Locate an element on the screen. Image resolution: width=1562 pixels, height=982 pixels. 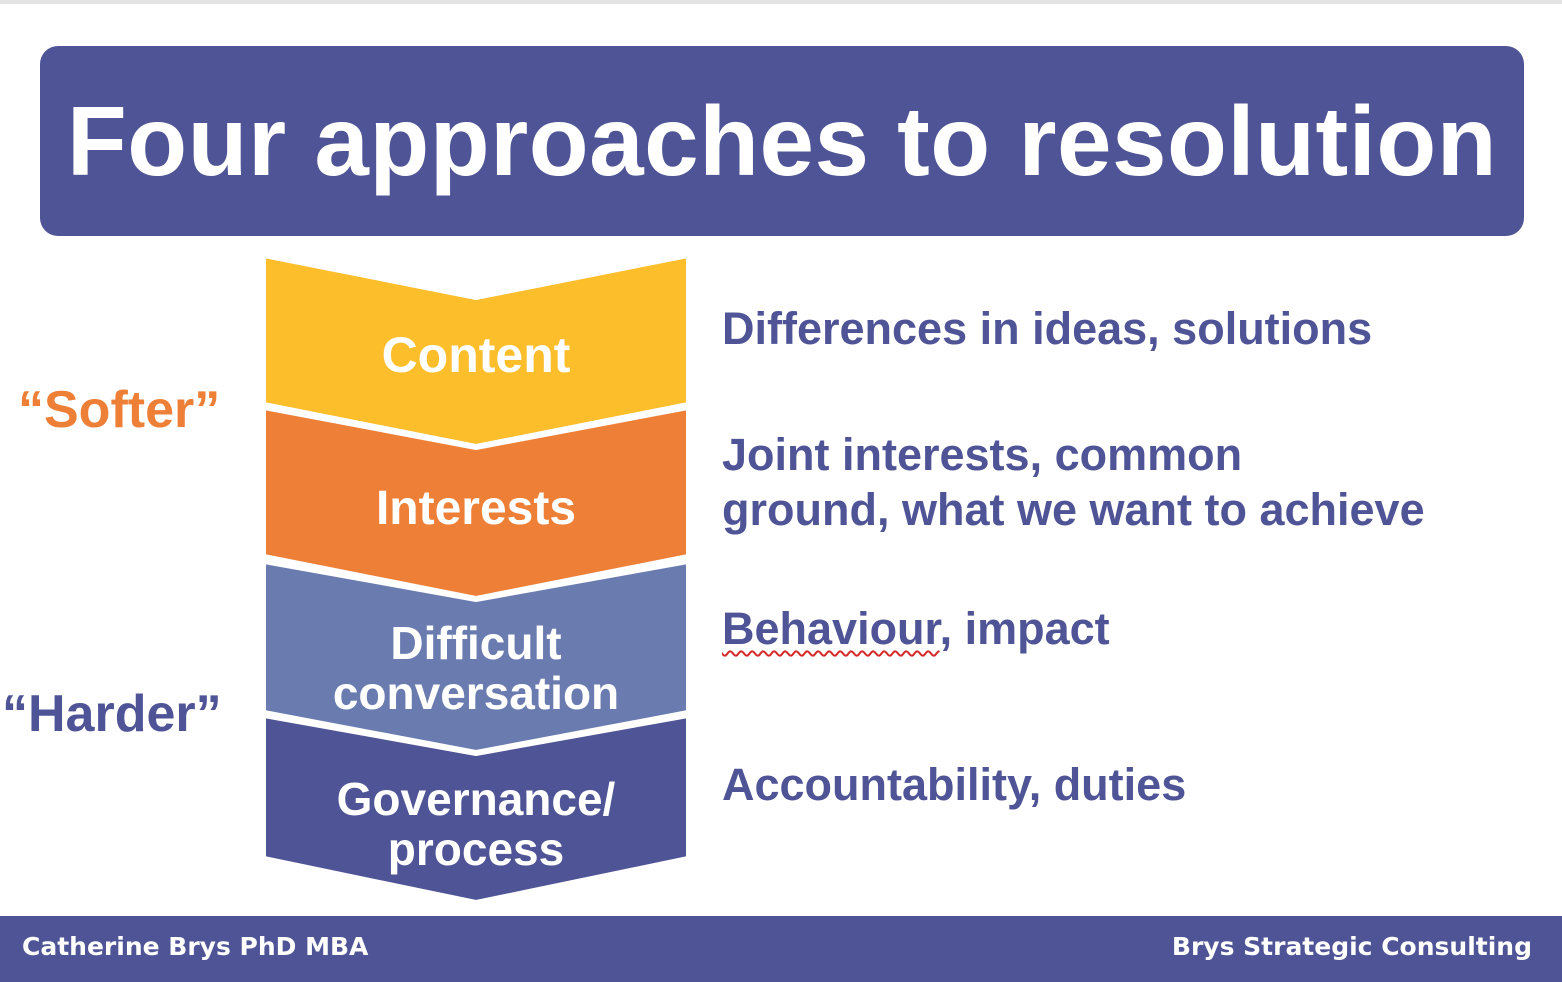
softer-label: “Softer” is located at coordinates (119, 410).